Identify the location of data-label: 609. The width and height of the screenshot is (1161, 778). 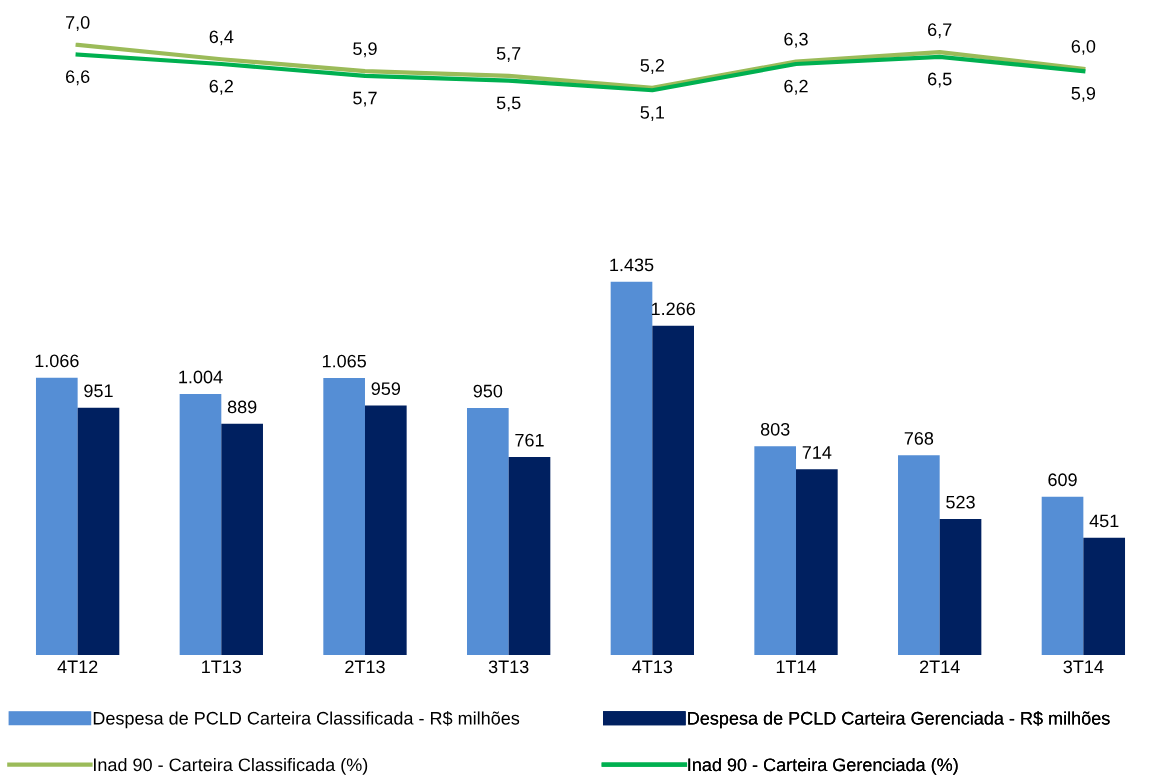
(1062, 480).